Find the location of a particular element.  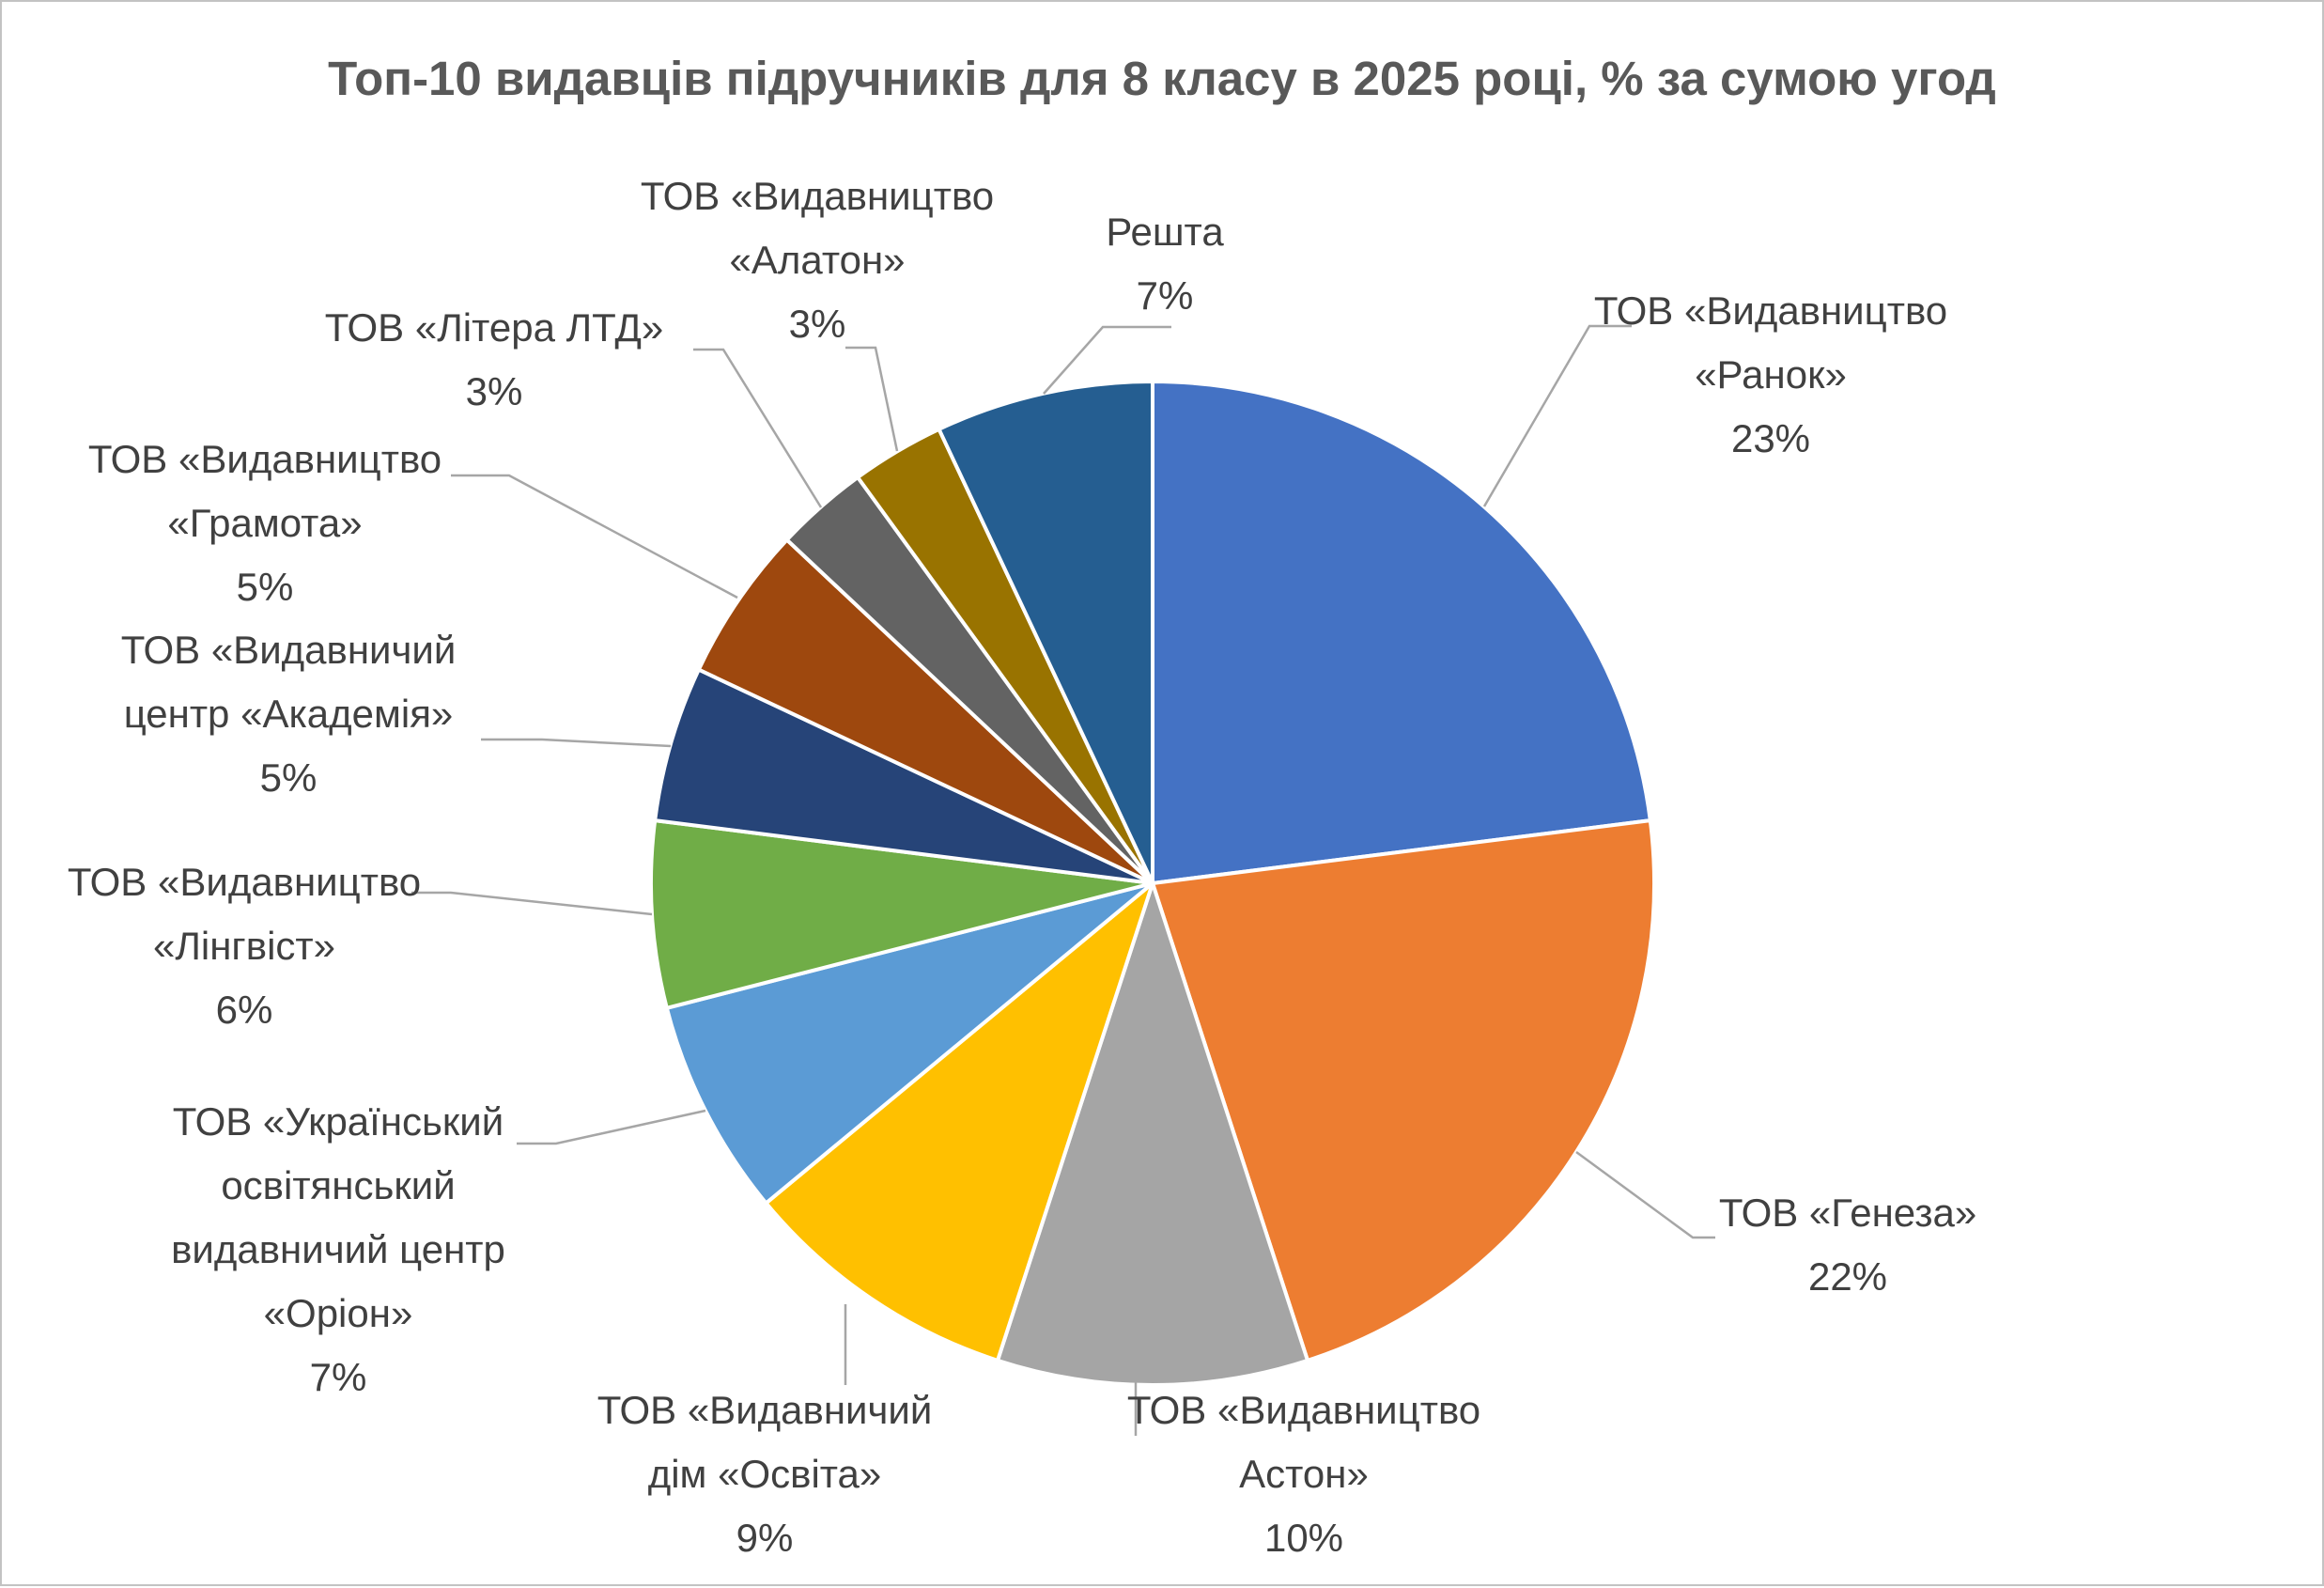

slice-label-geneza: ТОВ «Генеза» 22% is located at coordinates (1847, 1245).